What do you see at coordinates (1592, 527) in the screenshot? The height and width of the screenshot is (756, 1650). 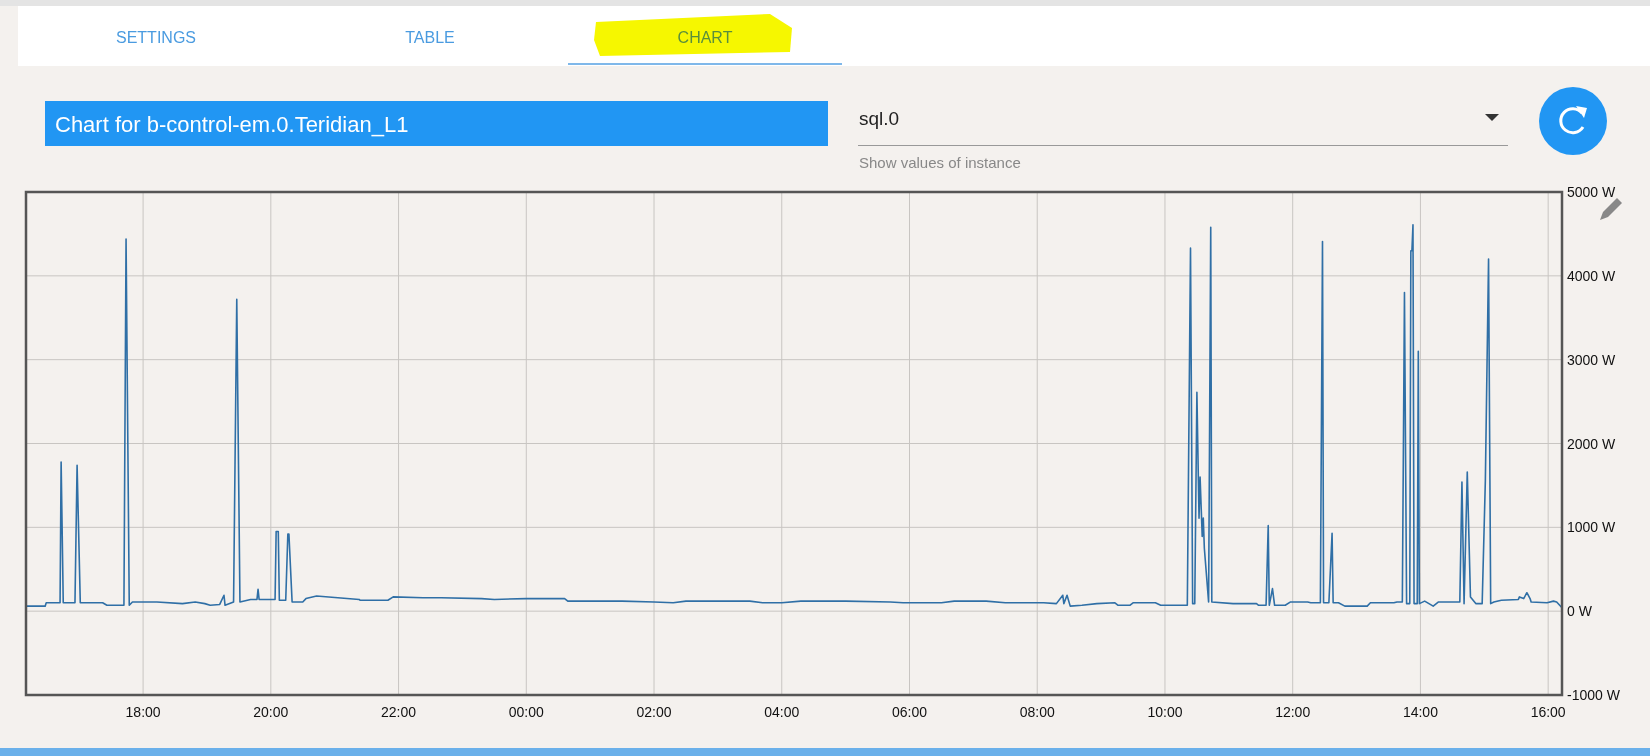 I see `y-tick-label: 1000 W` at bounding box center [1592, 527].